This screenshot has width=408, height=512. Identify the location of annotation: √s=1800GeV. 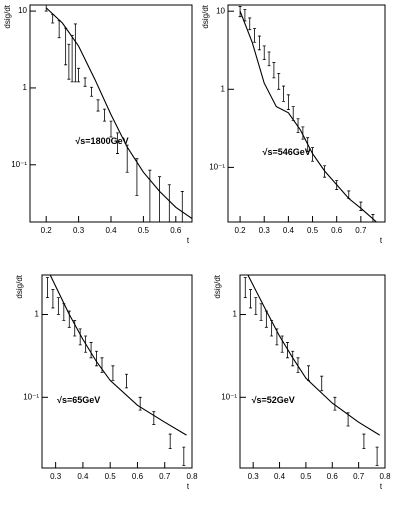
(101, 141).